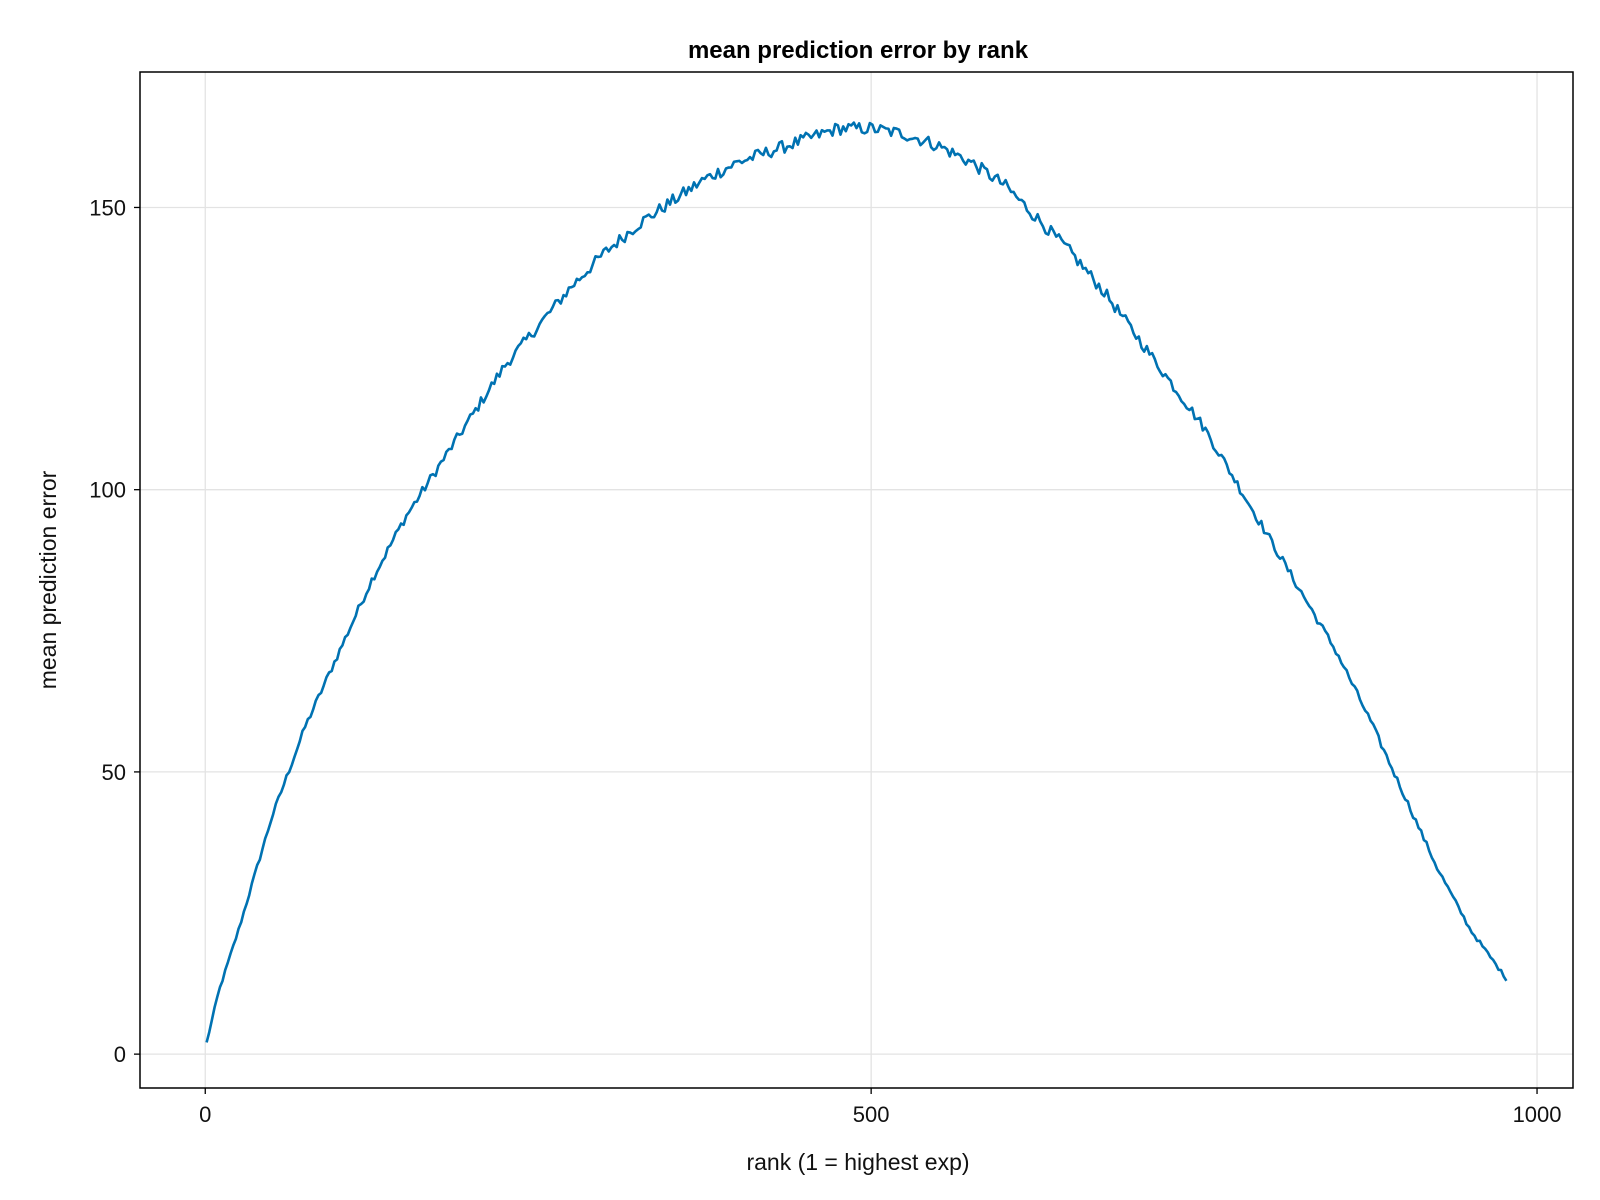  I want to click on x-tick-label: 1000, so click(1537, 1114).